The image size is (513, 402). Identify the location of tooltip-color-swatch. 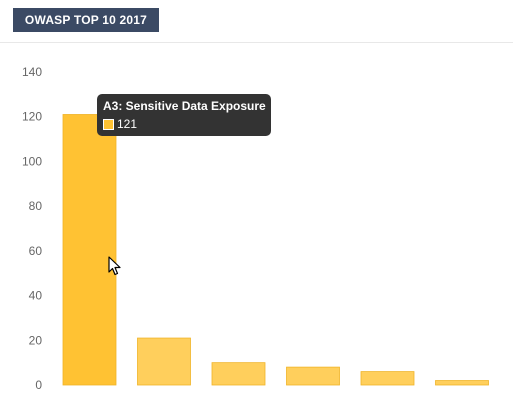
(108, 124).